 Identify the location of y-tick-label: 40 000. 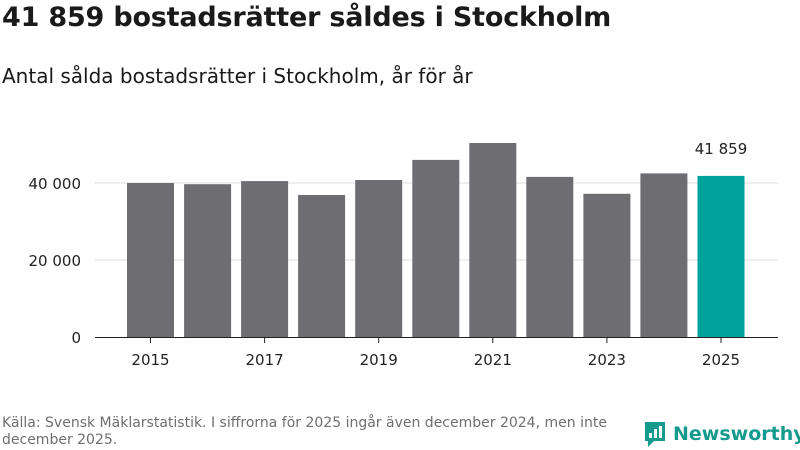
(55, 184).